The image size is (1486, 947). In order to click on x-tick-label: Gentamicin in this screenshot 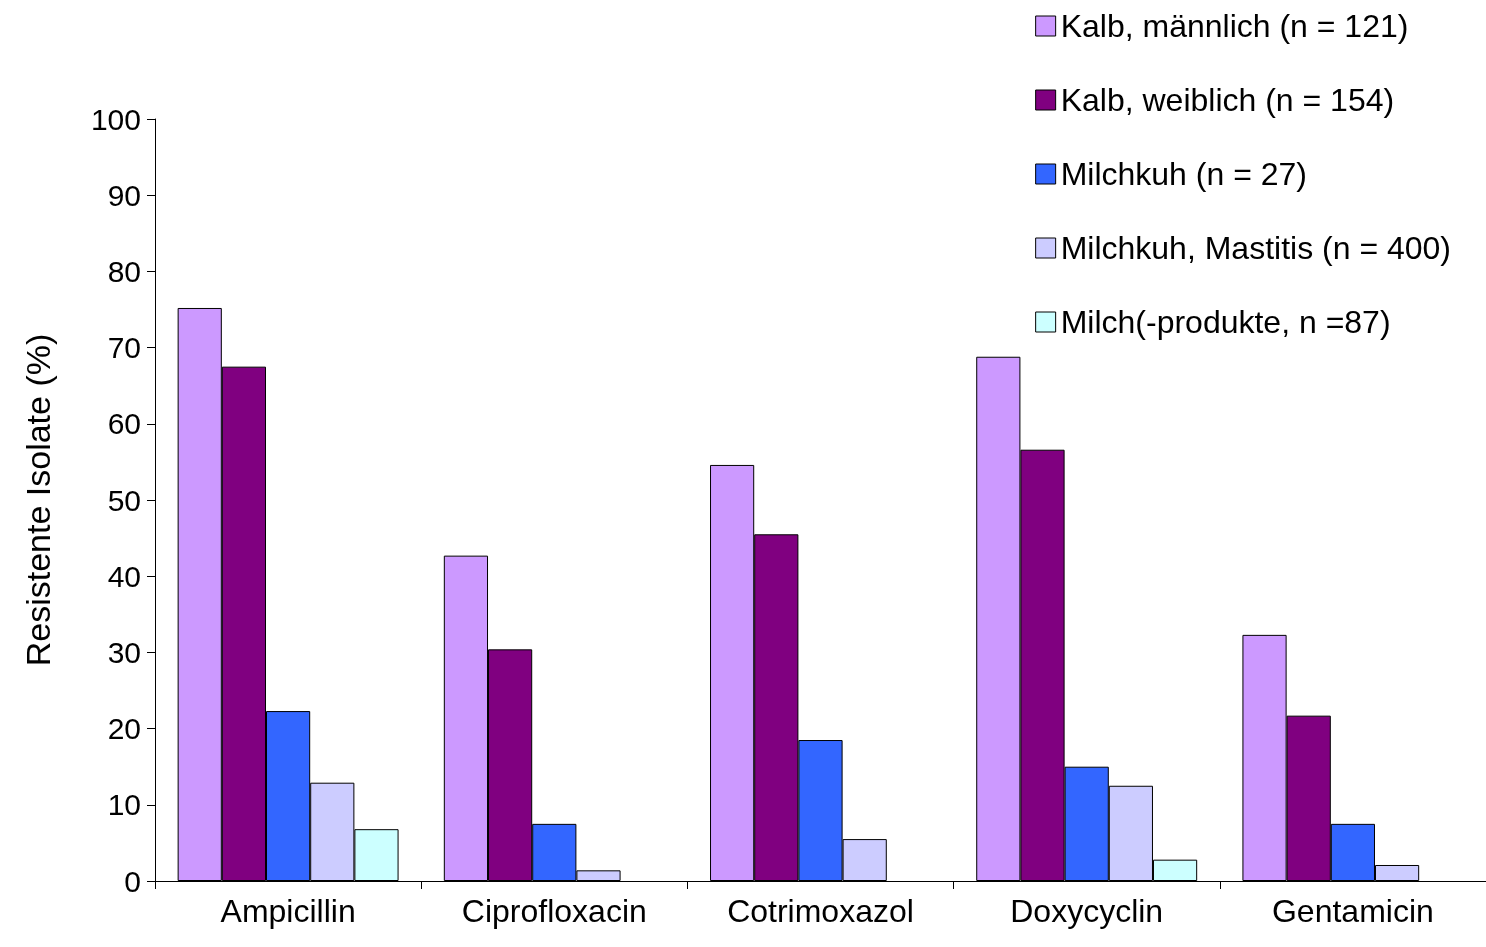, I will do `click(1352, 911)`.